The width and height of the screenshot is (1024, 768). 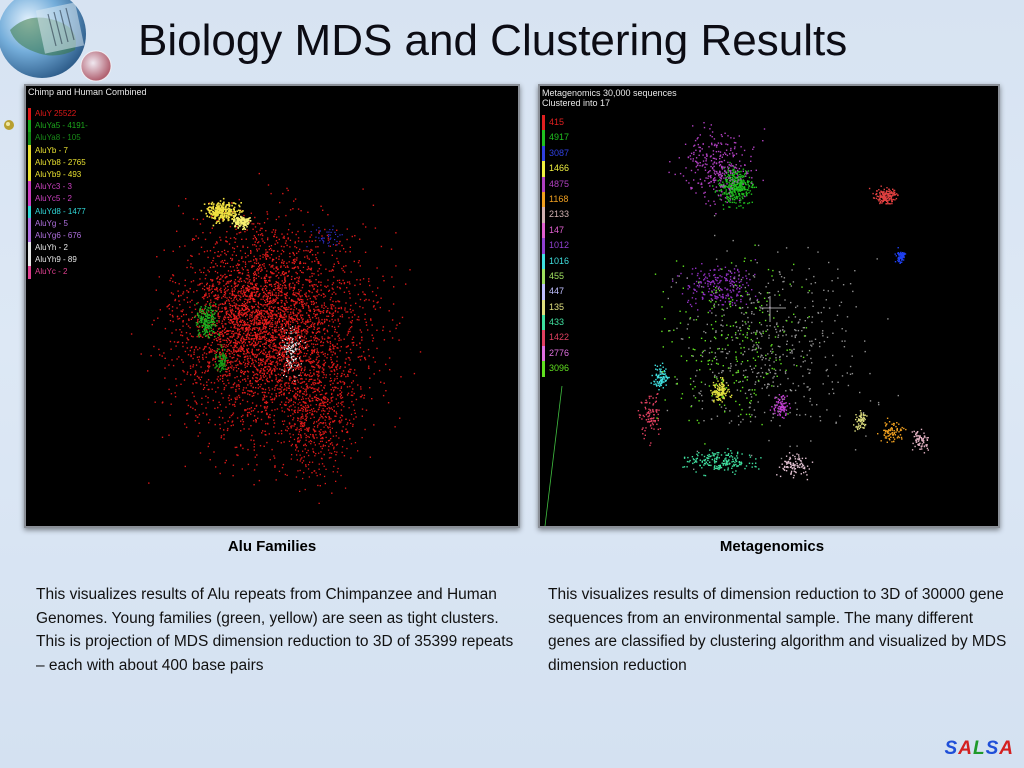 I want to click on alu-legend-item: AluYg6 - 676, so click(x=58, y=236).